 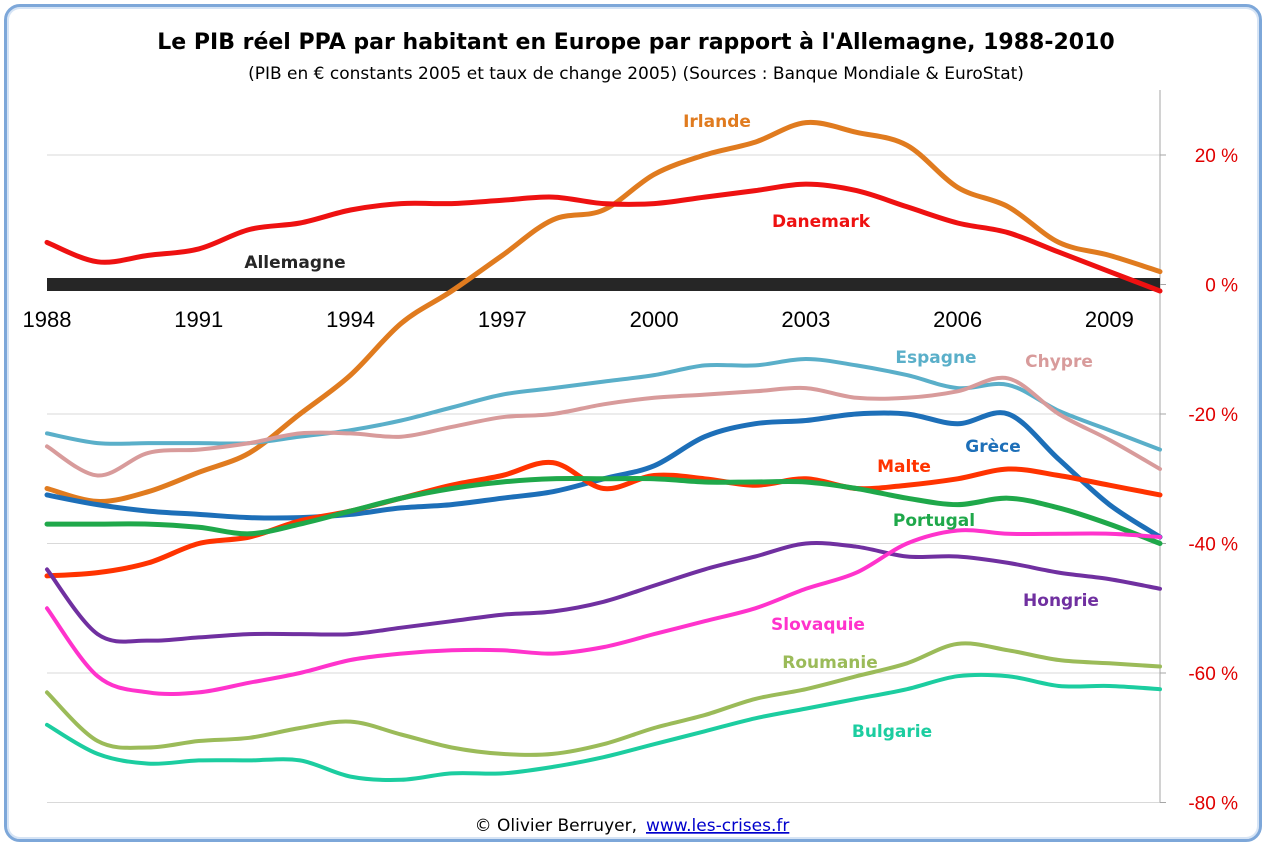 What do you see at coordinates (1109, 319) in the screenshot?
I see `x-tick-label: 2009` at bounding box center [1109, 319].